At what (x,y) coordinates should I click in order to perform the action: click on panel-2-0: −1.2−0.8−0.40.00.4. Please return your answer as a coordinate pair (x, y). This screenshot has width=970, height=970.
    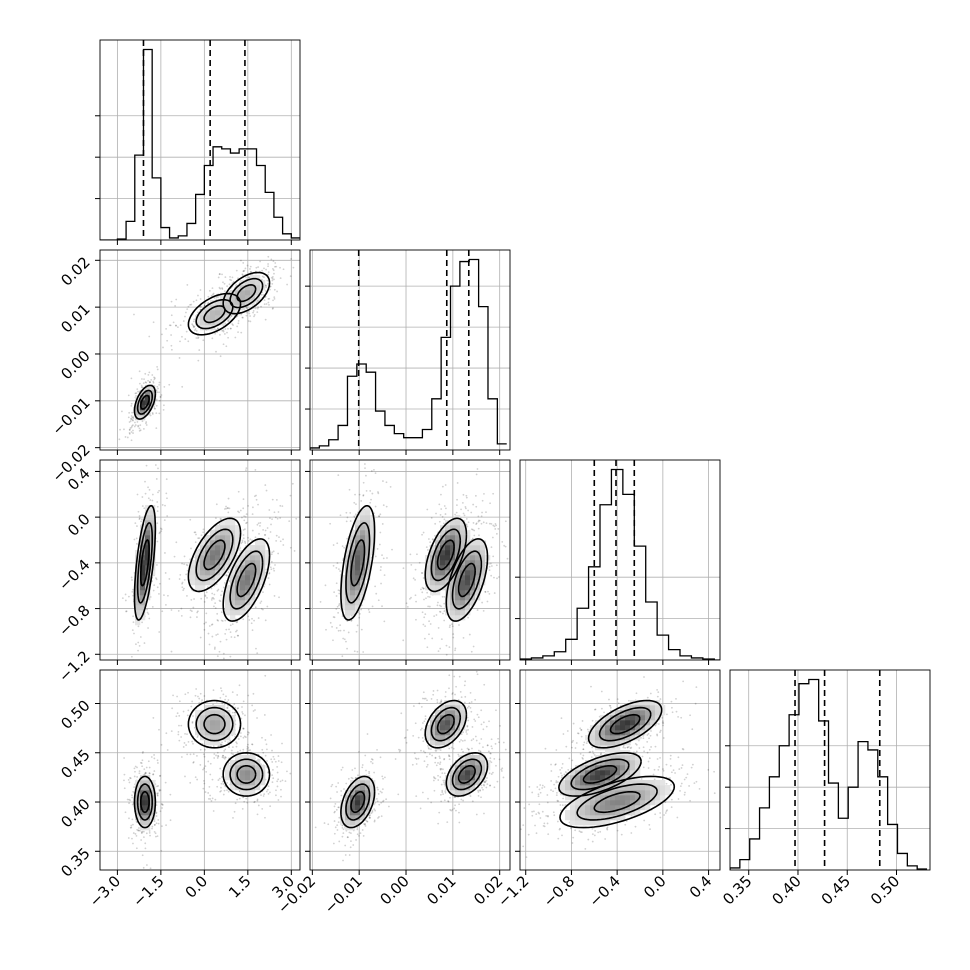
    Looking at the image, I should click on (178, 572).